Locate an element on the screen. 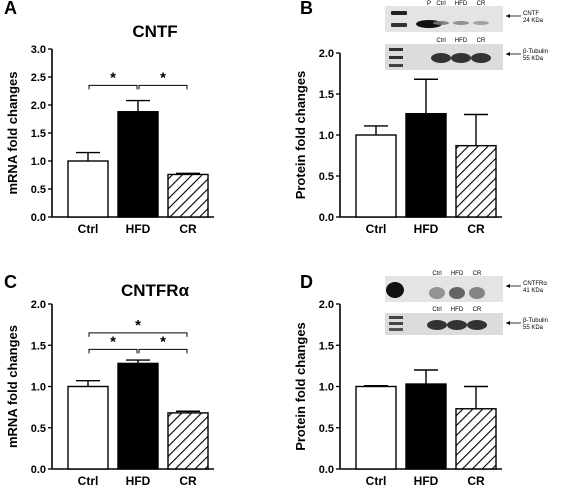 The image size is (567, 491). blot-marker-size: 24 KDa is located at coordinates (533, 21).